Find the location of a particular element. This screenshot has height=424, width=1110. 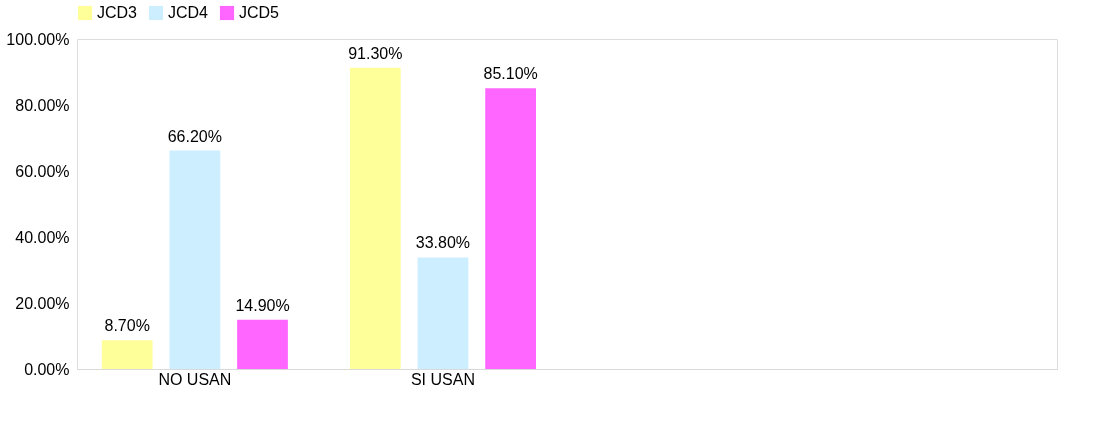

y-tick-label: 100.00% is located at coordinates (38, 39).